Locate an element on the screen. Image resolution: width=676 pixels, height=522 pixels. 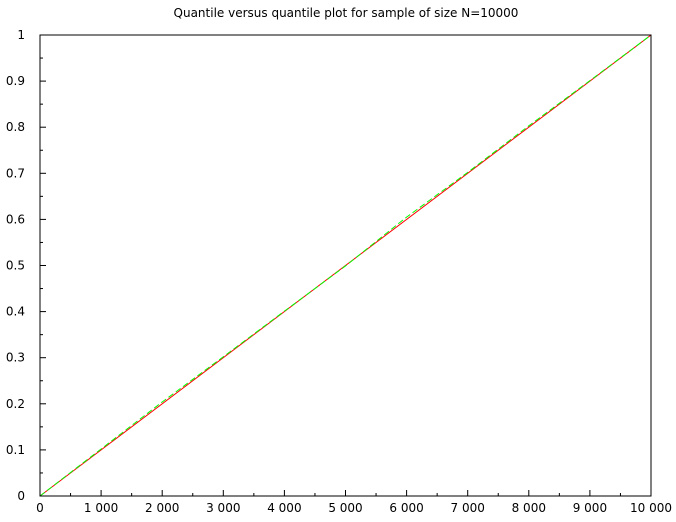
y-tick-label: 0.7 is located at coordinates (15, 173).